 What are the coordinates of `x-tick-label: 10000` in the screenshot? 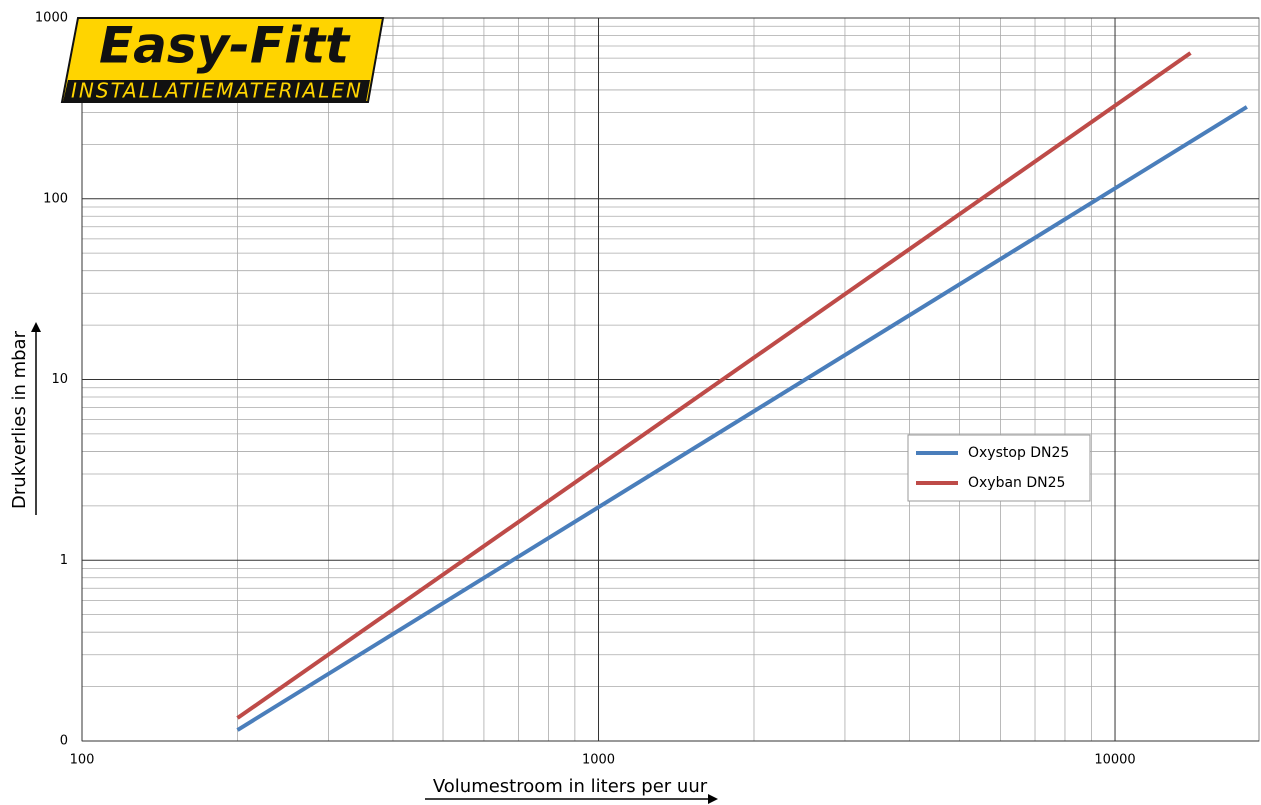 It's located at (1114, 760).